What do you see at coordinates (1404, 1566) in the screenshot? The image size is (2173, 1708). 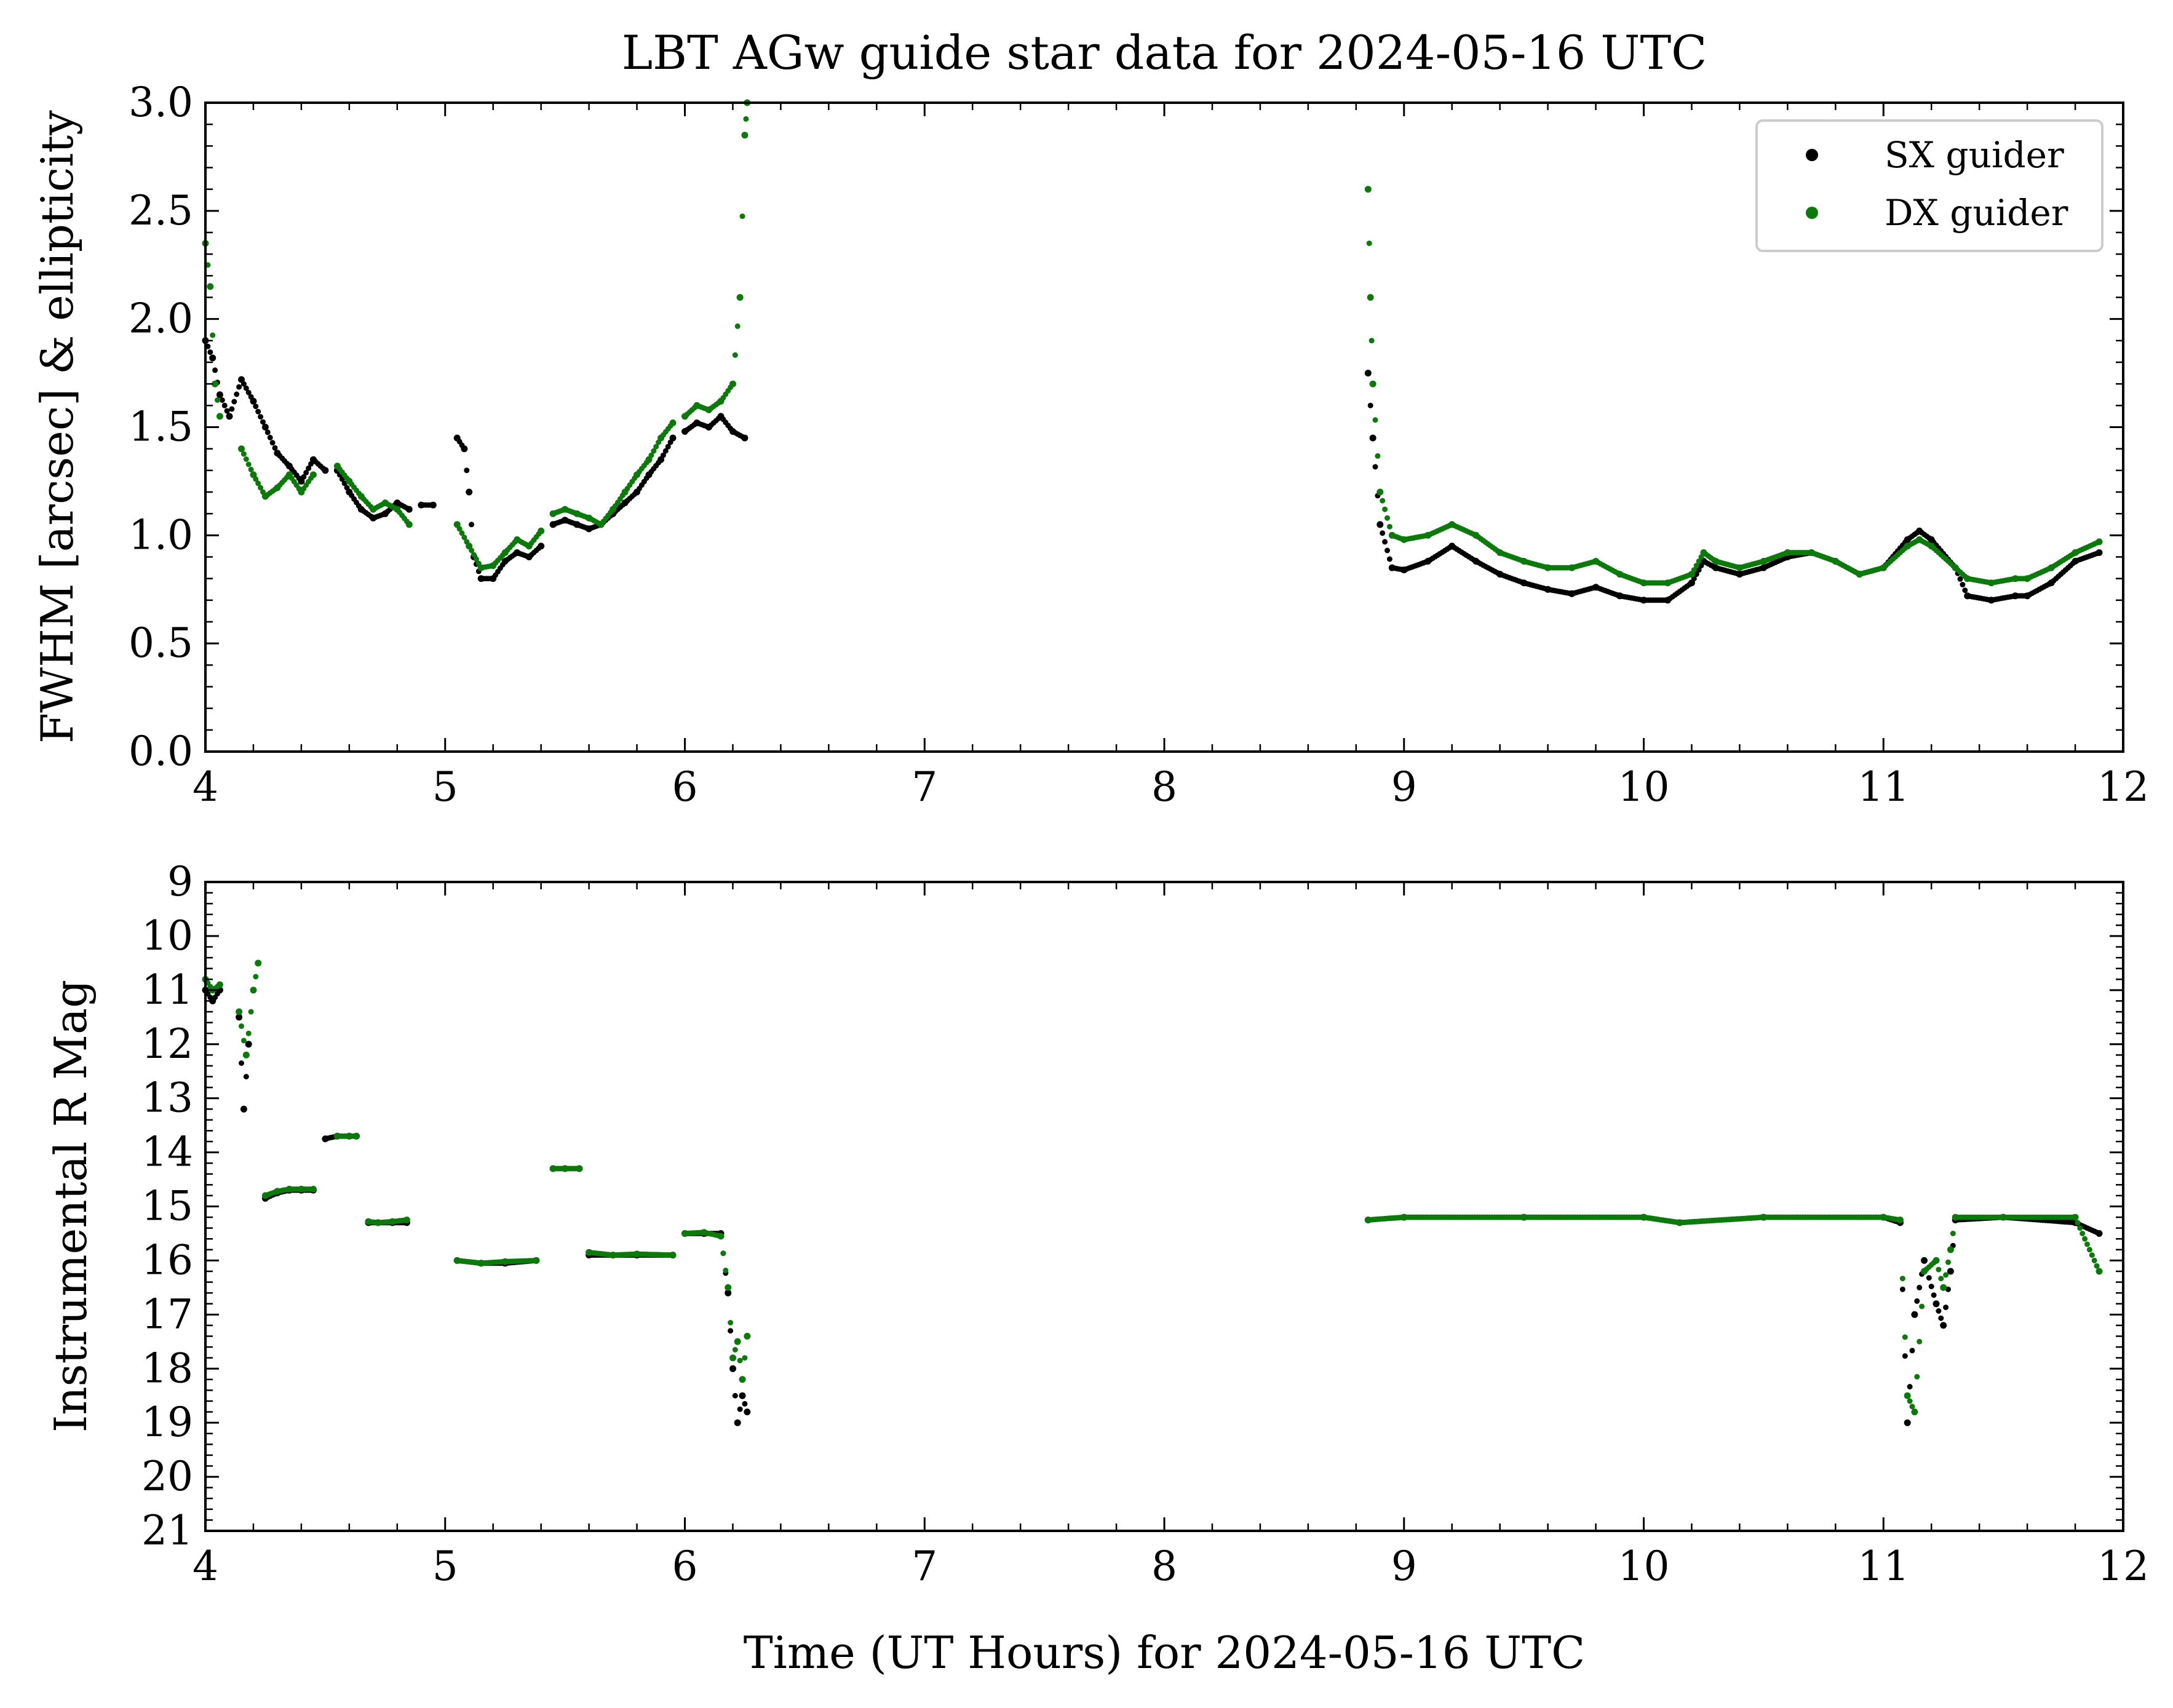 I see `bottom-x-tick-label: 9` at bounding box center [1404, 1566].